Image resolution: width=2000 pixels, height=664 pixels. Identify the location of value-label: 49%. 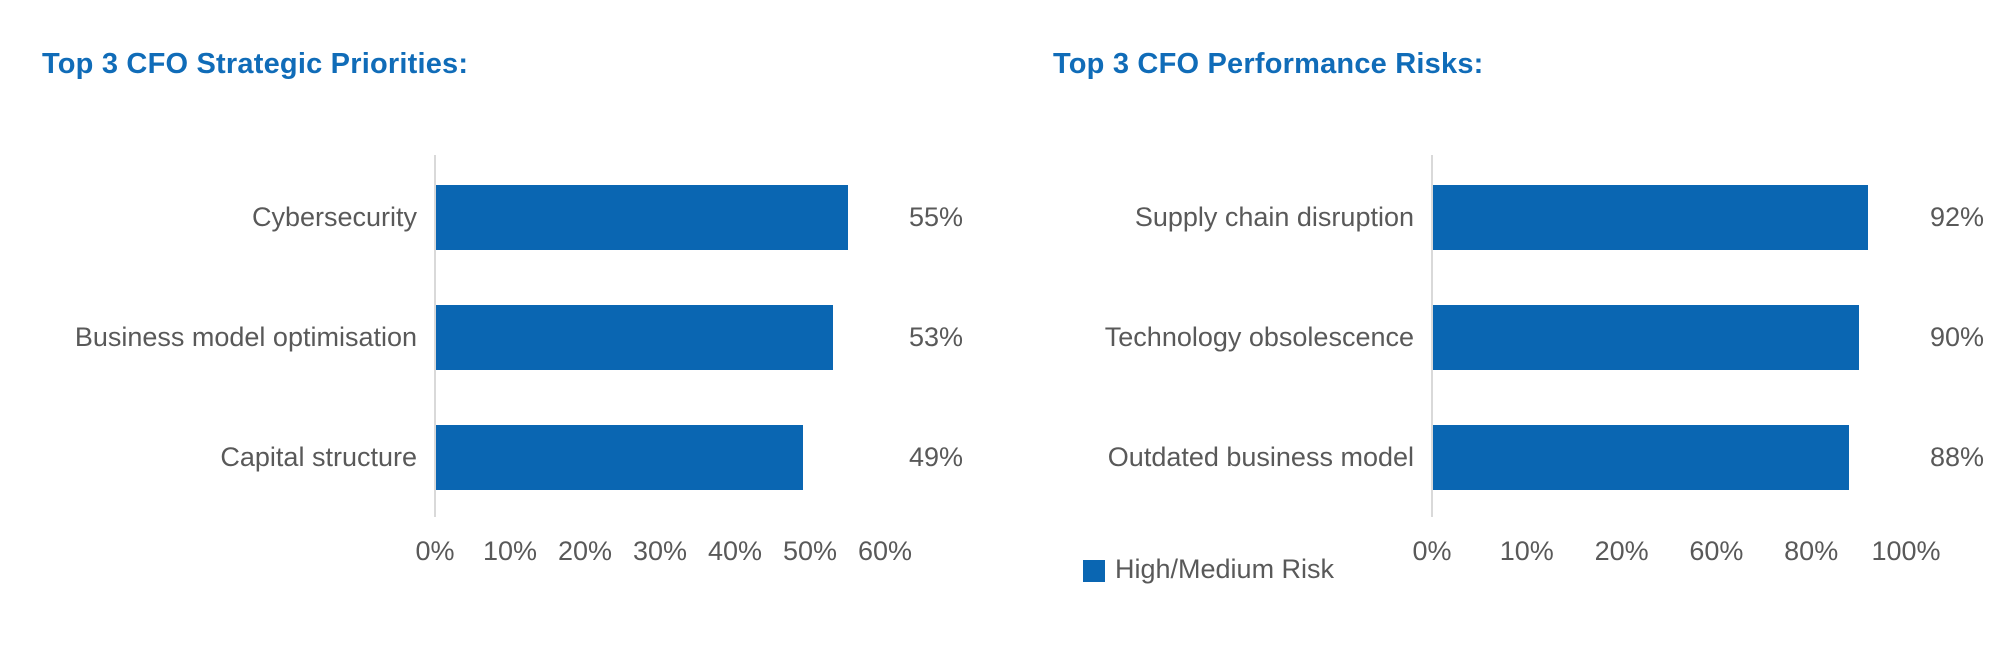
(936, 457).